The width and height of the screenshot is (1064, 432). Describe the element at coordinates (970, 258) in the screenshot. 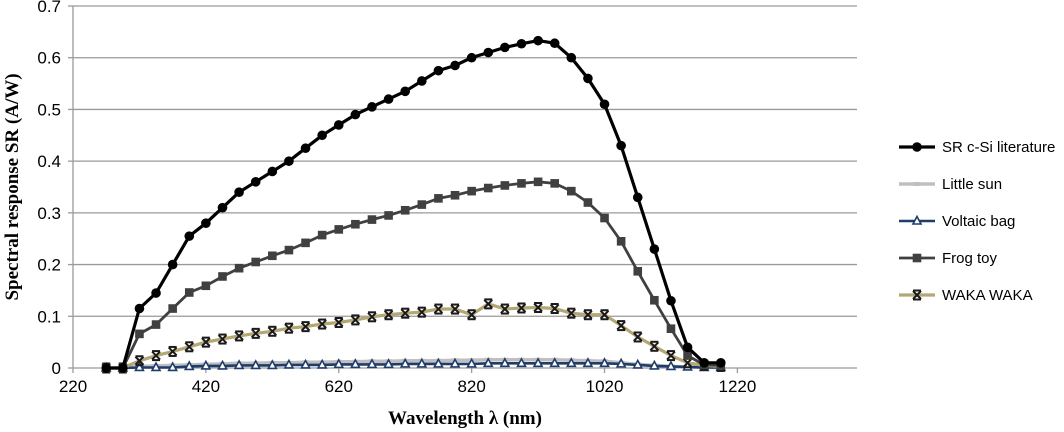

I see `legend-label-frog-toy: Frog toy` at that location.